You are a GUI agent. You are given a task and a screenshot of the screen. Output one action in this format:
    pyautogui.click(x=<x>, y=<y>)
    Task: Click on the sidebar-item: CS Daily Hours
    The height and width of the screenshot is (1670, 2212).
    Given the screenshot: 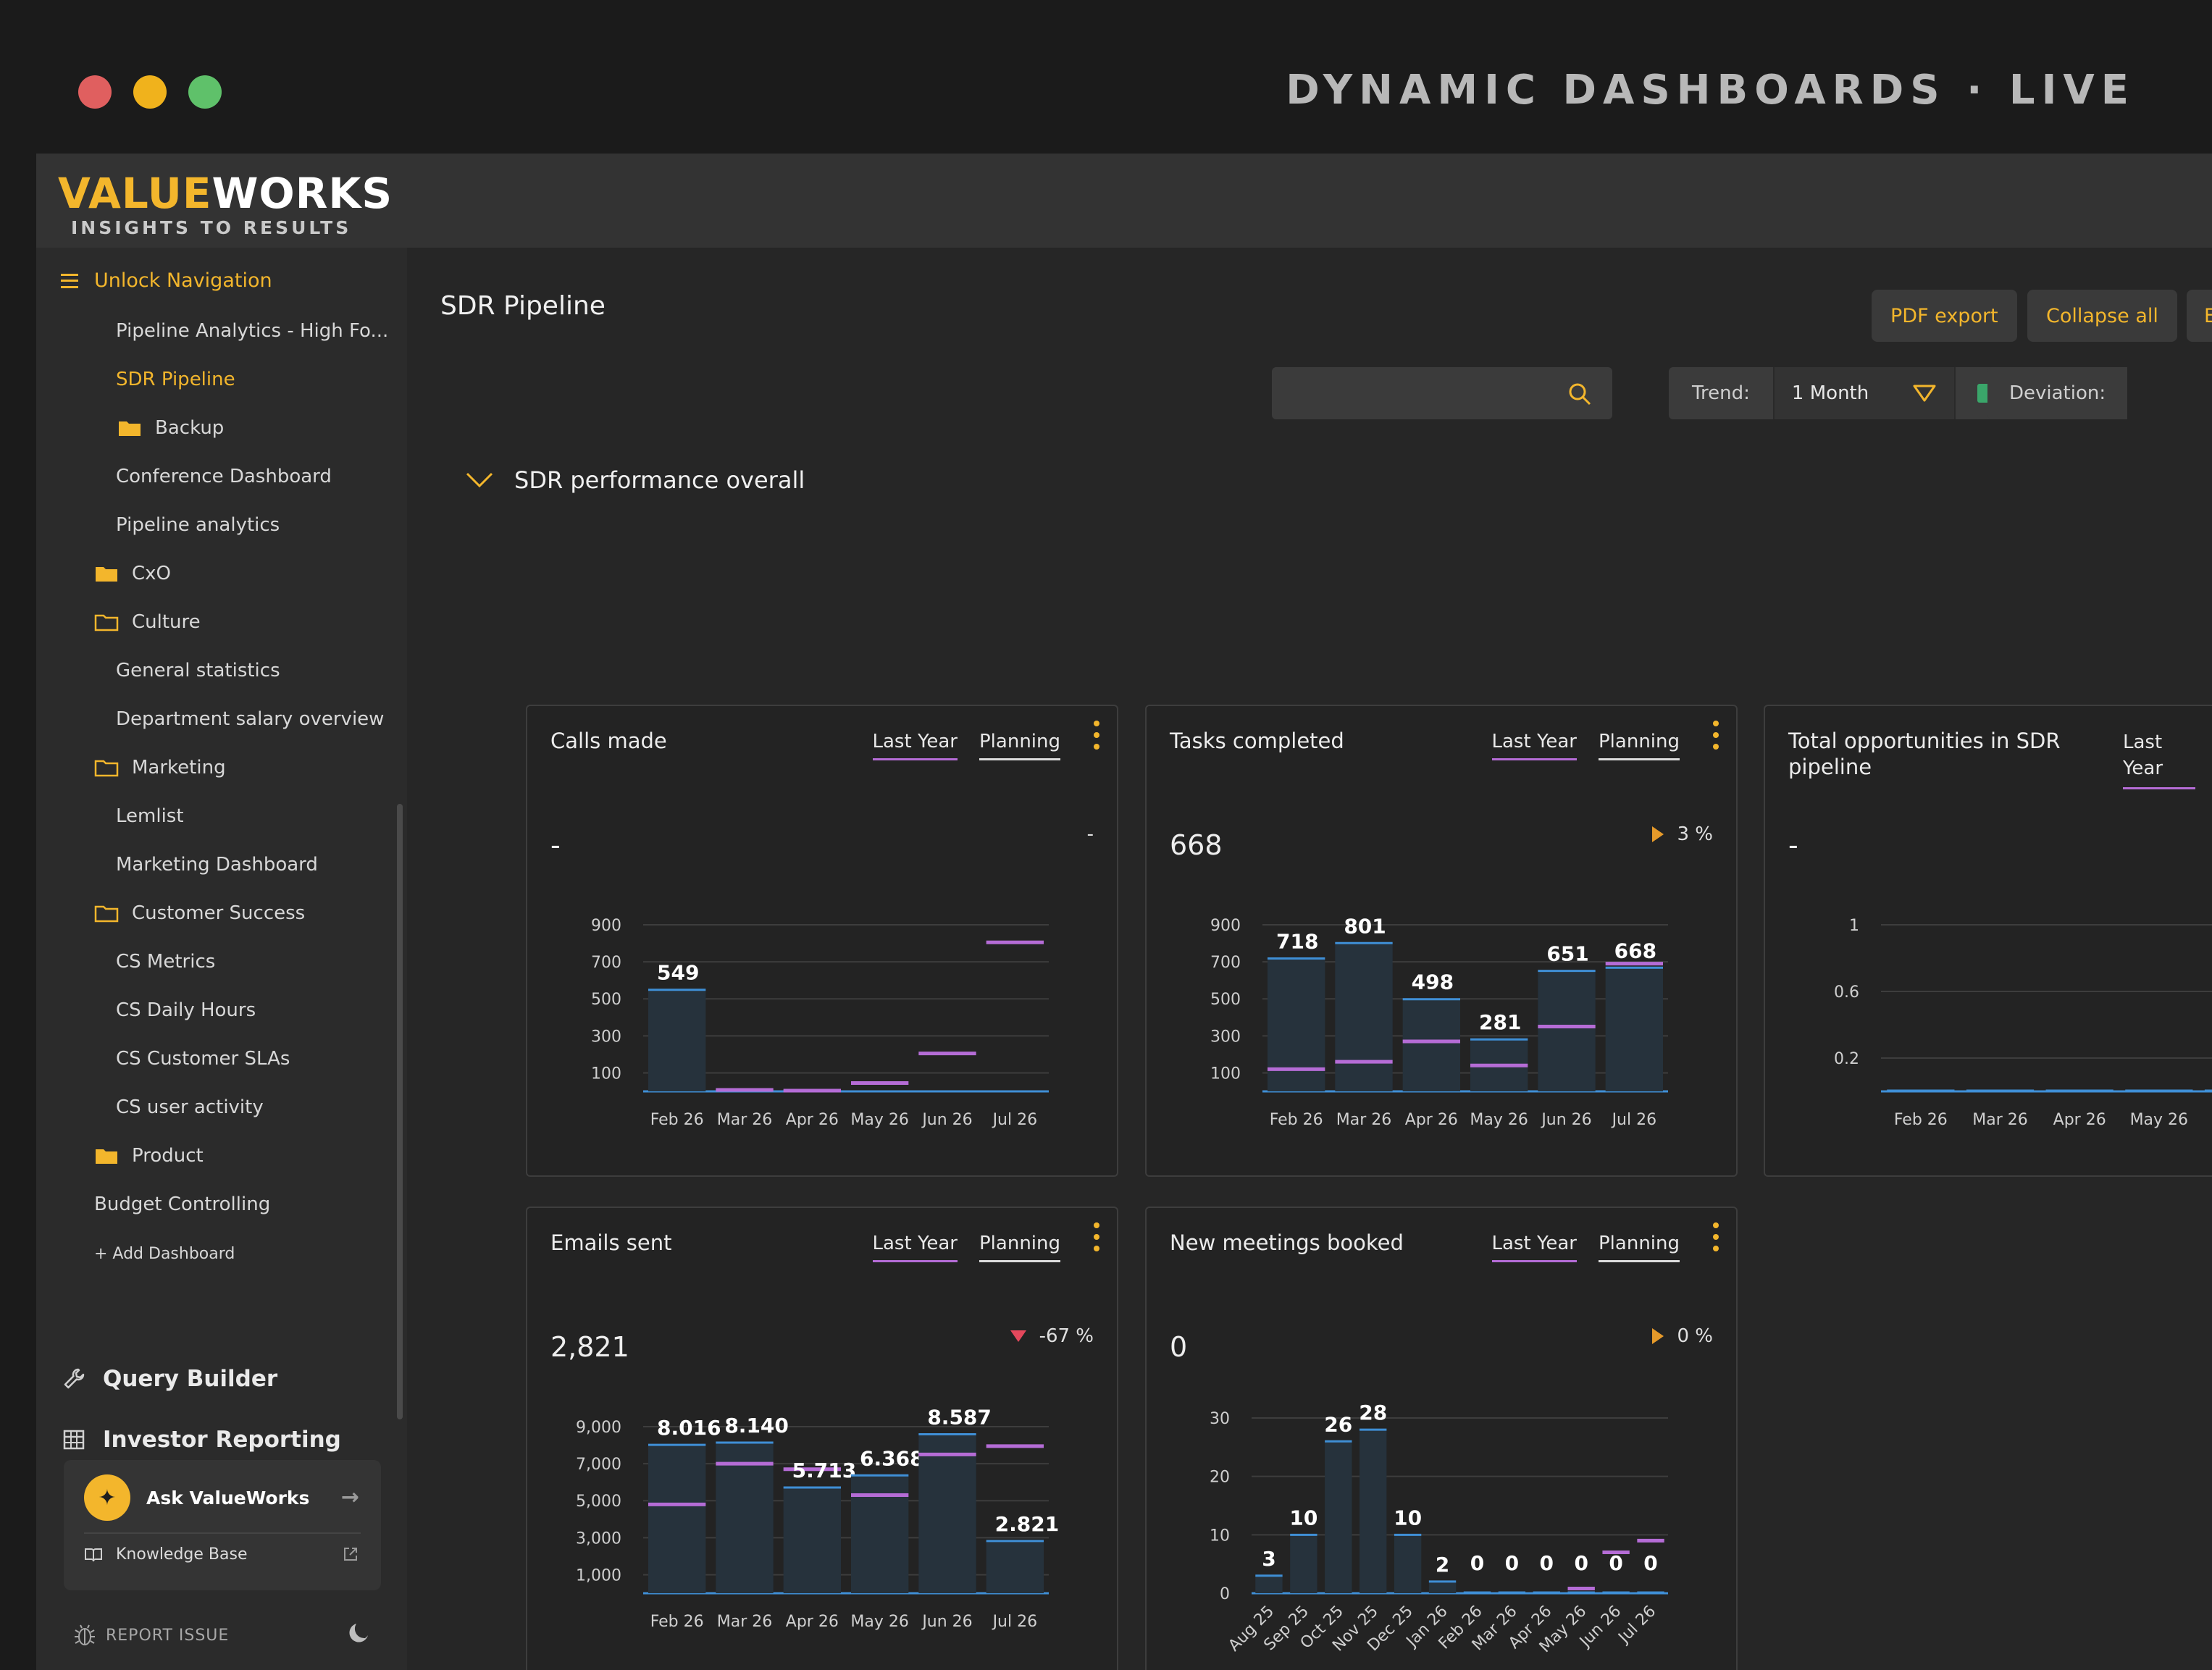 What is the action you would take?
    pyautogui.click(x=186, y=1010)
    